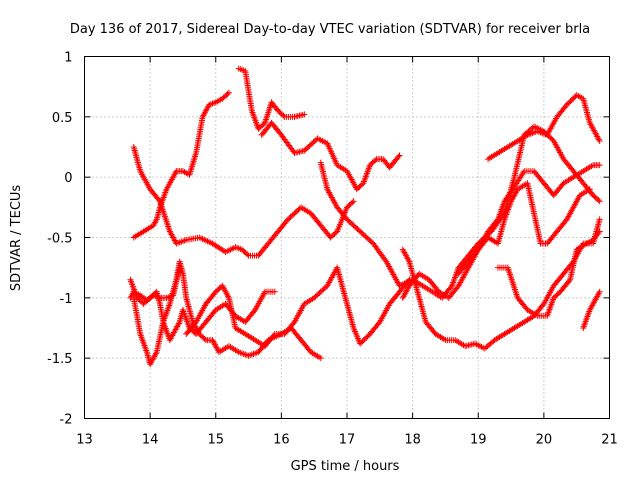 The image size is (640, 480). Describe the element at coordinates (62, 118) in the screenshot. I see `y-tick-label: 0.5` at that location.